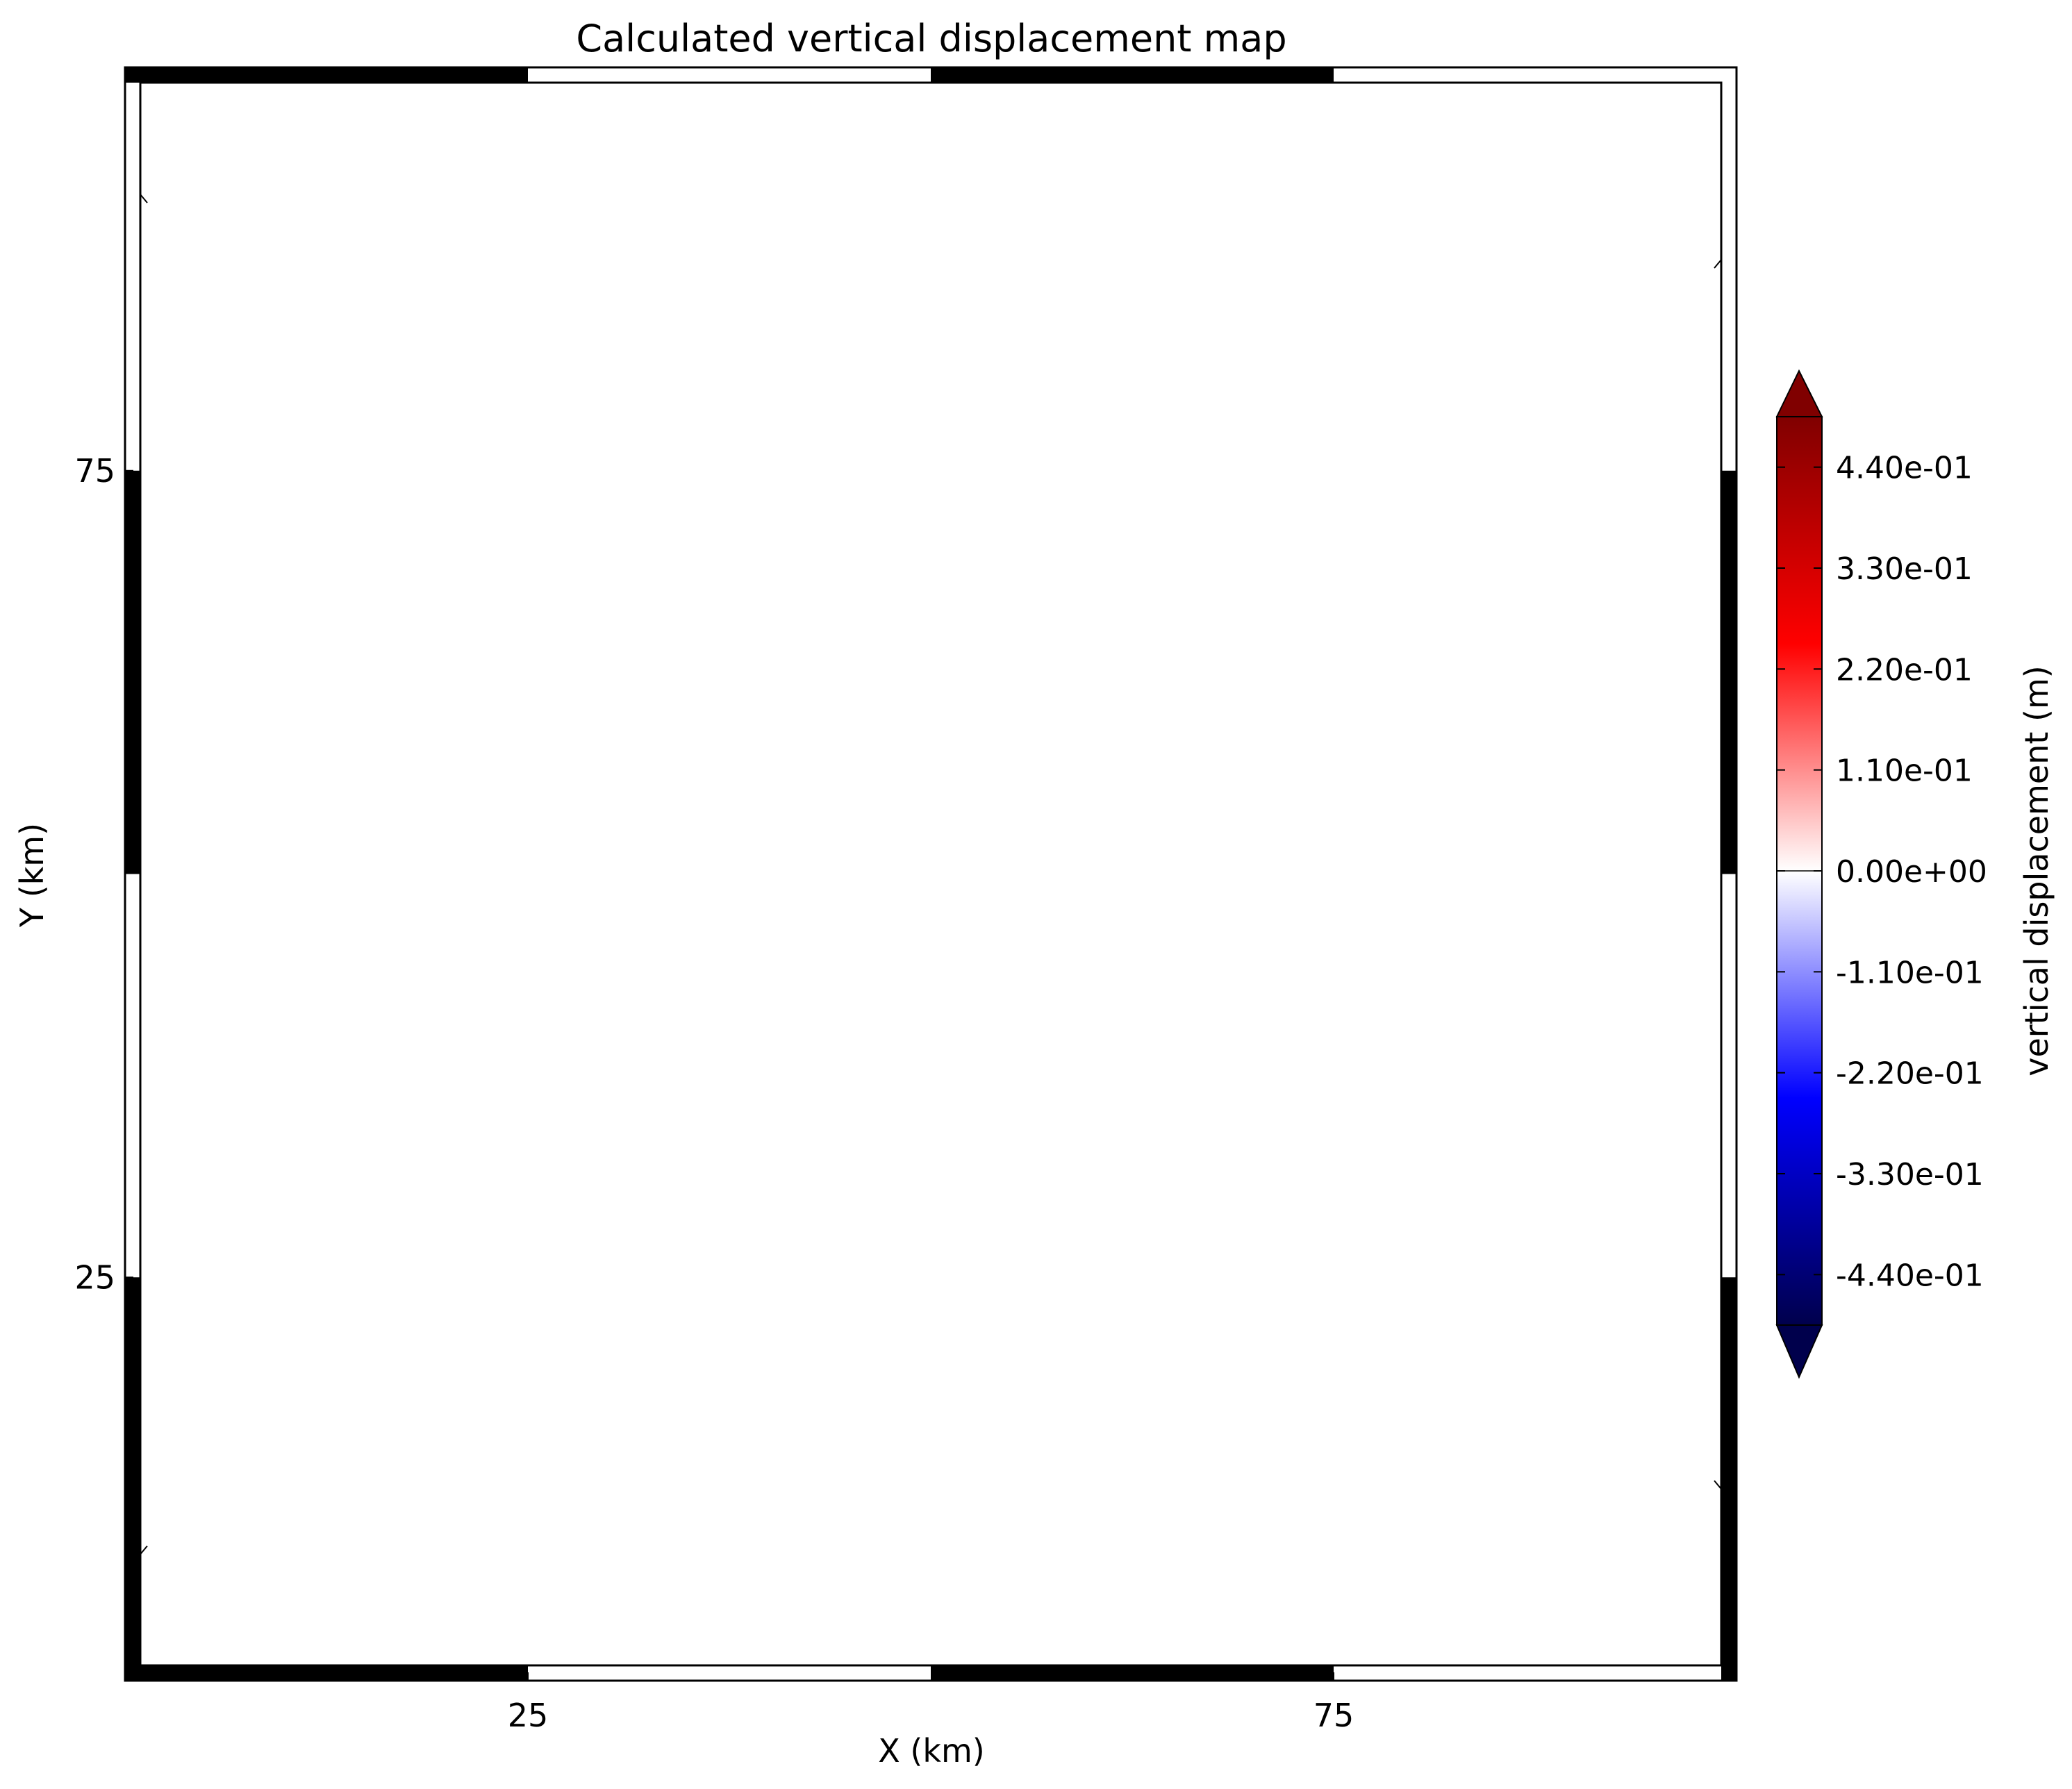 The width and height of the screenshot is (2072, 1789). What do you see at coordinates (1904, 670) in the screenshot?
I see `colorbar-tick-label: 2.20e-01` at bounding box center [1904, 670].